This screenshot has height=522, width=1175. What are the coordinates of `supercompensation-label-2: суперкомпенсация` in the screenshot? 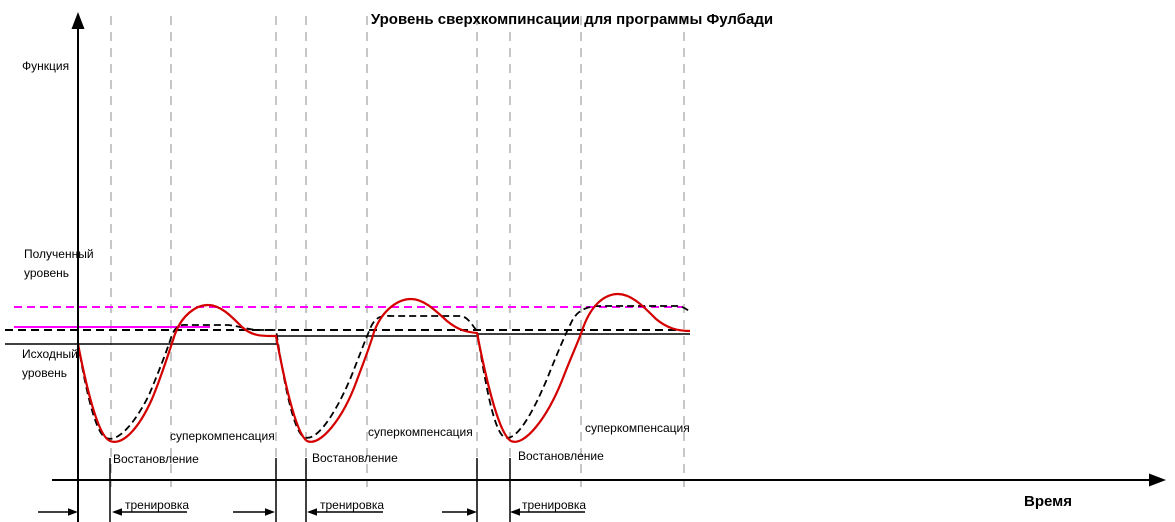 It's located at (420, 432).